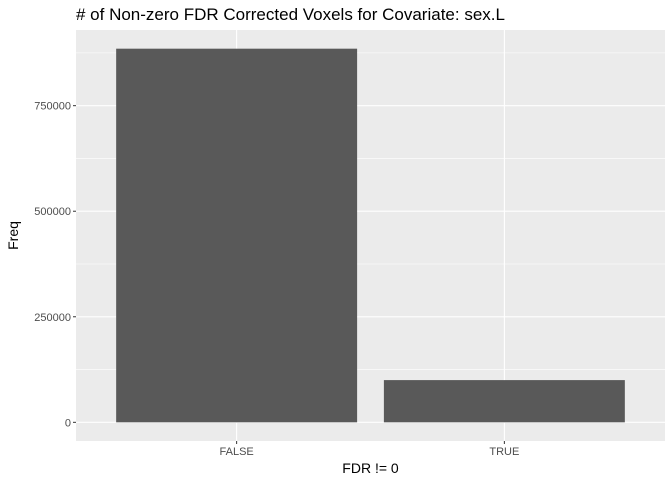 This screenshot has width=672, height=480. What do you see at coordinates (504, 401) in the screenshot?
I see `bar-true` at bounding box center [504, 401].